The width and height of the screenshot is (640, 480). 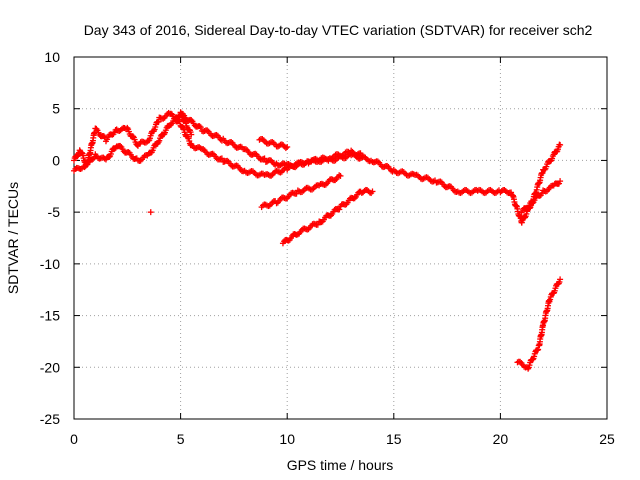 What do you see at coordinates (287, 439) in the screenshot?
I see `x-tick-label: 10` at bounding box center [287, 439].